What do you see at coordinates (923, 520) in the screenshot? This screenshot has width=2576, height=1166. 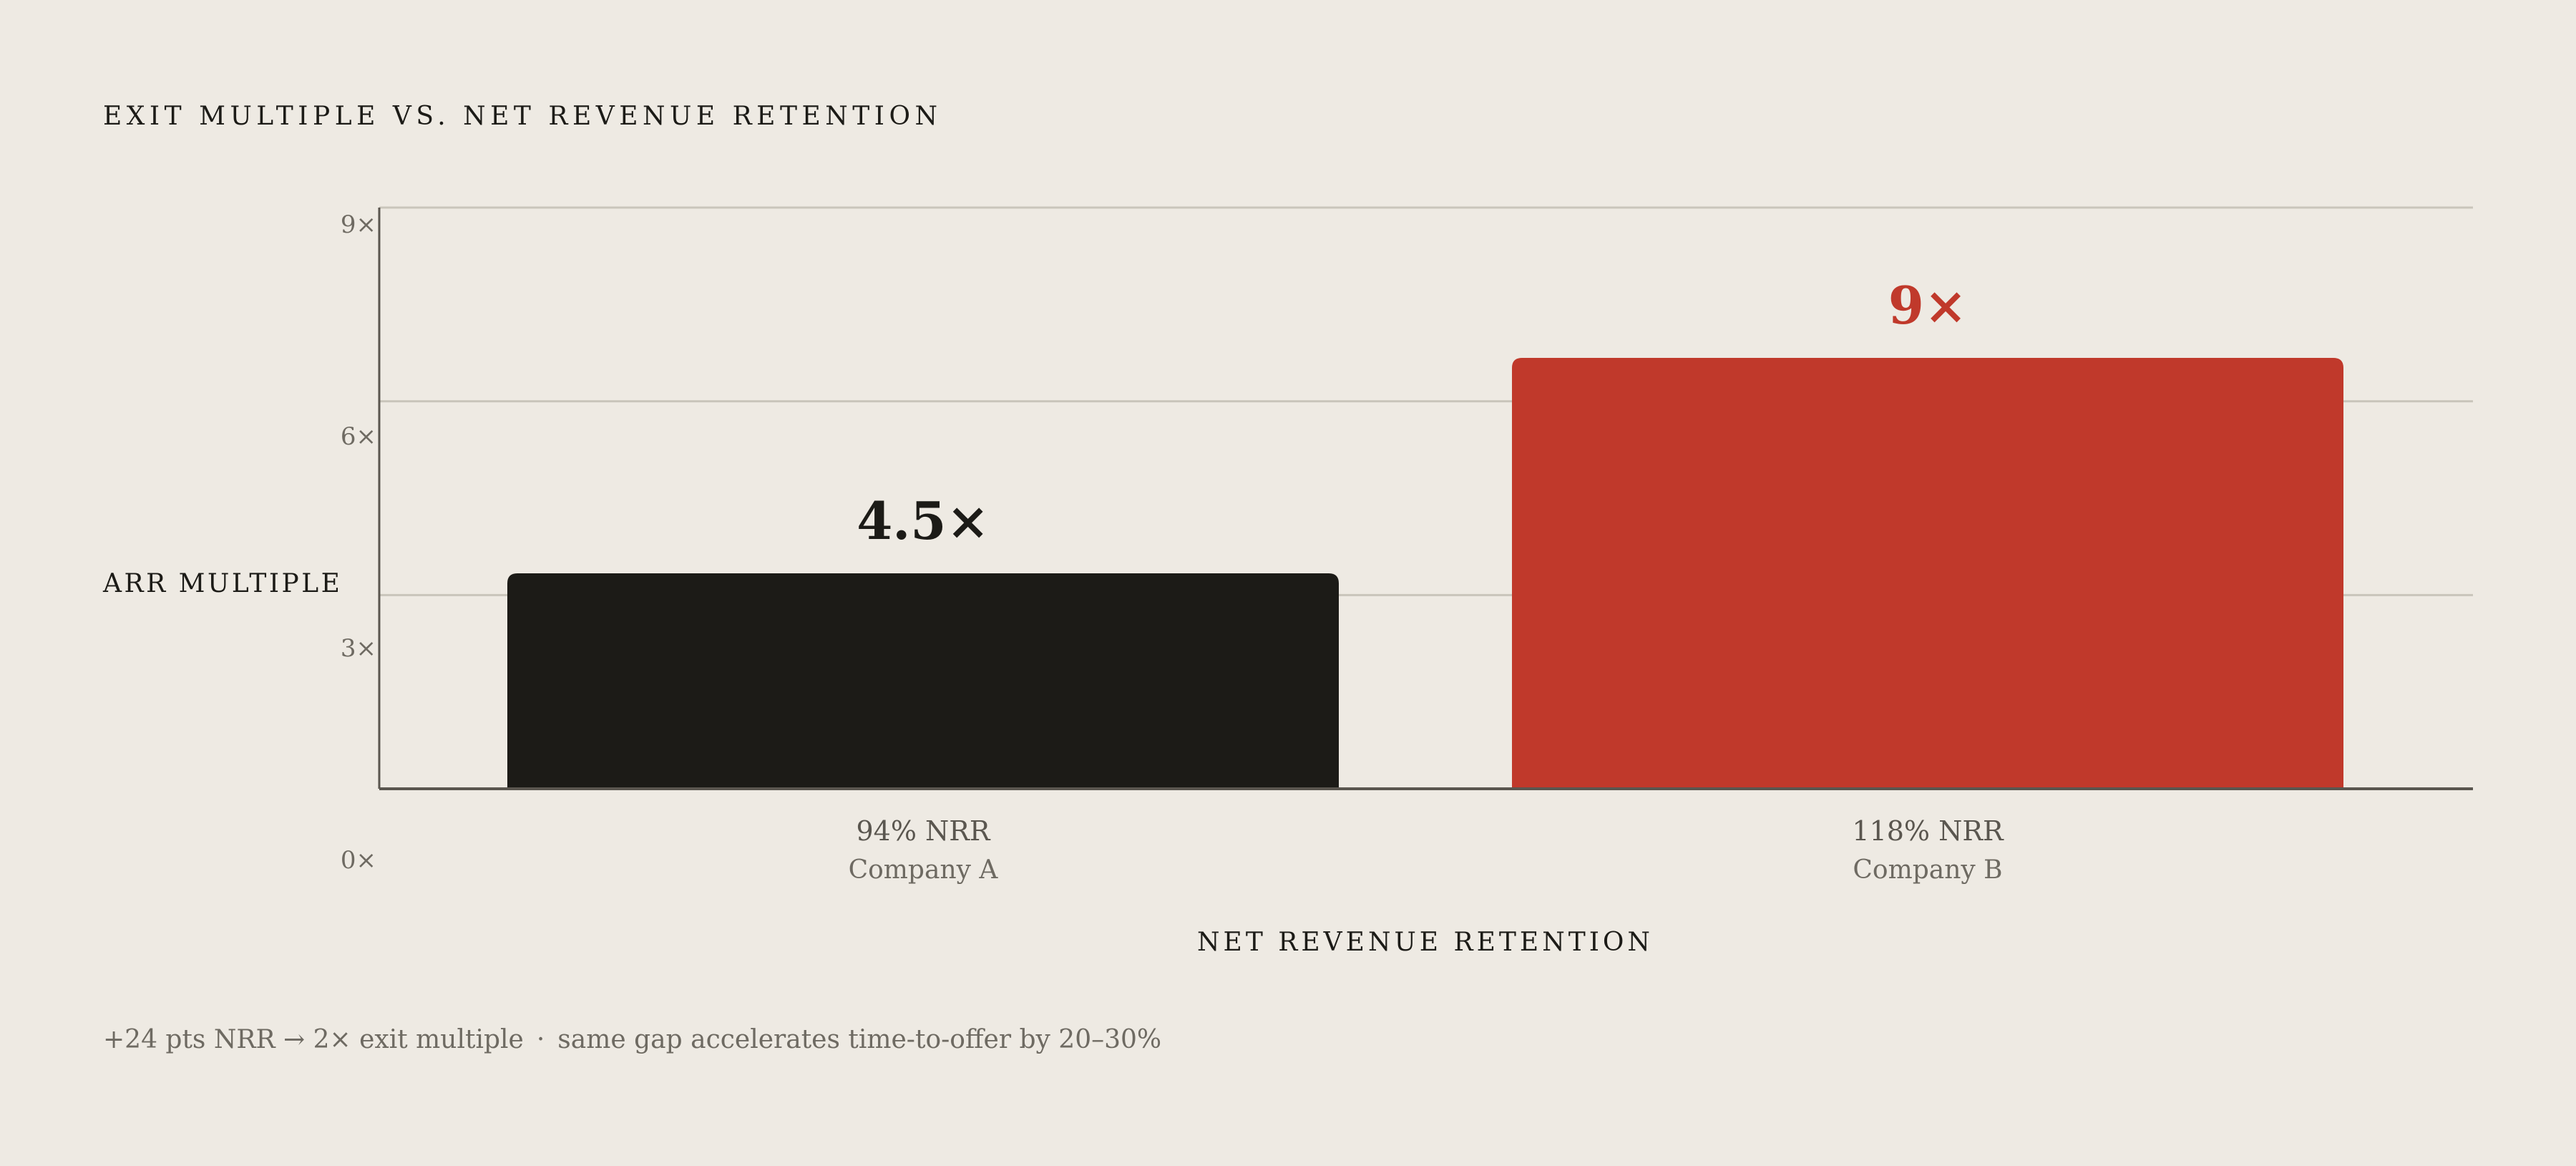 I see `bar-value-label: 4.5×` at bounding box center [923, 520].